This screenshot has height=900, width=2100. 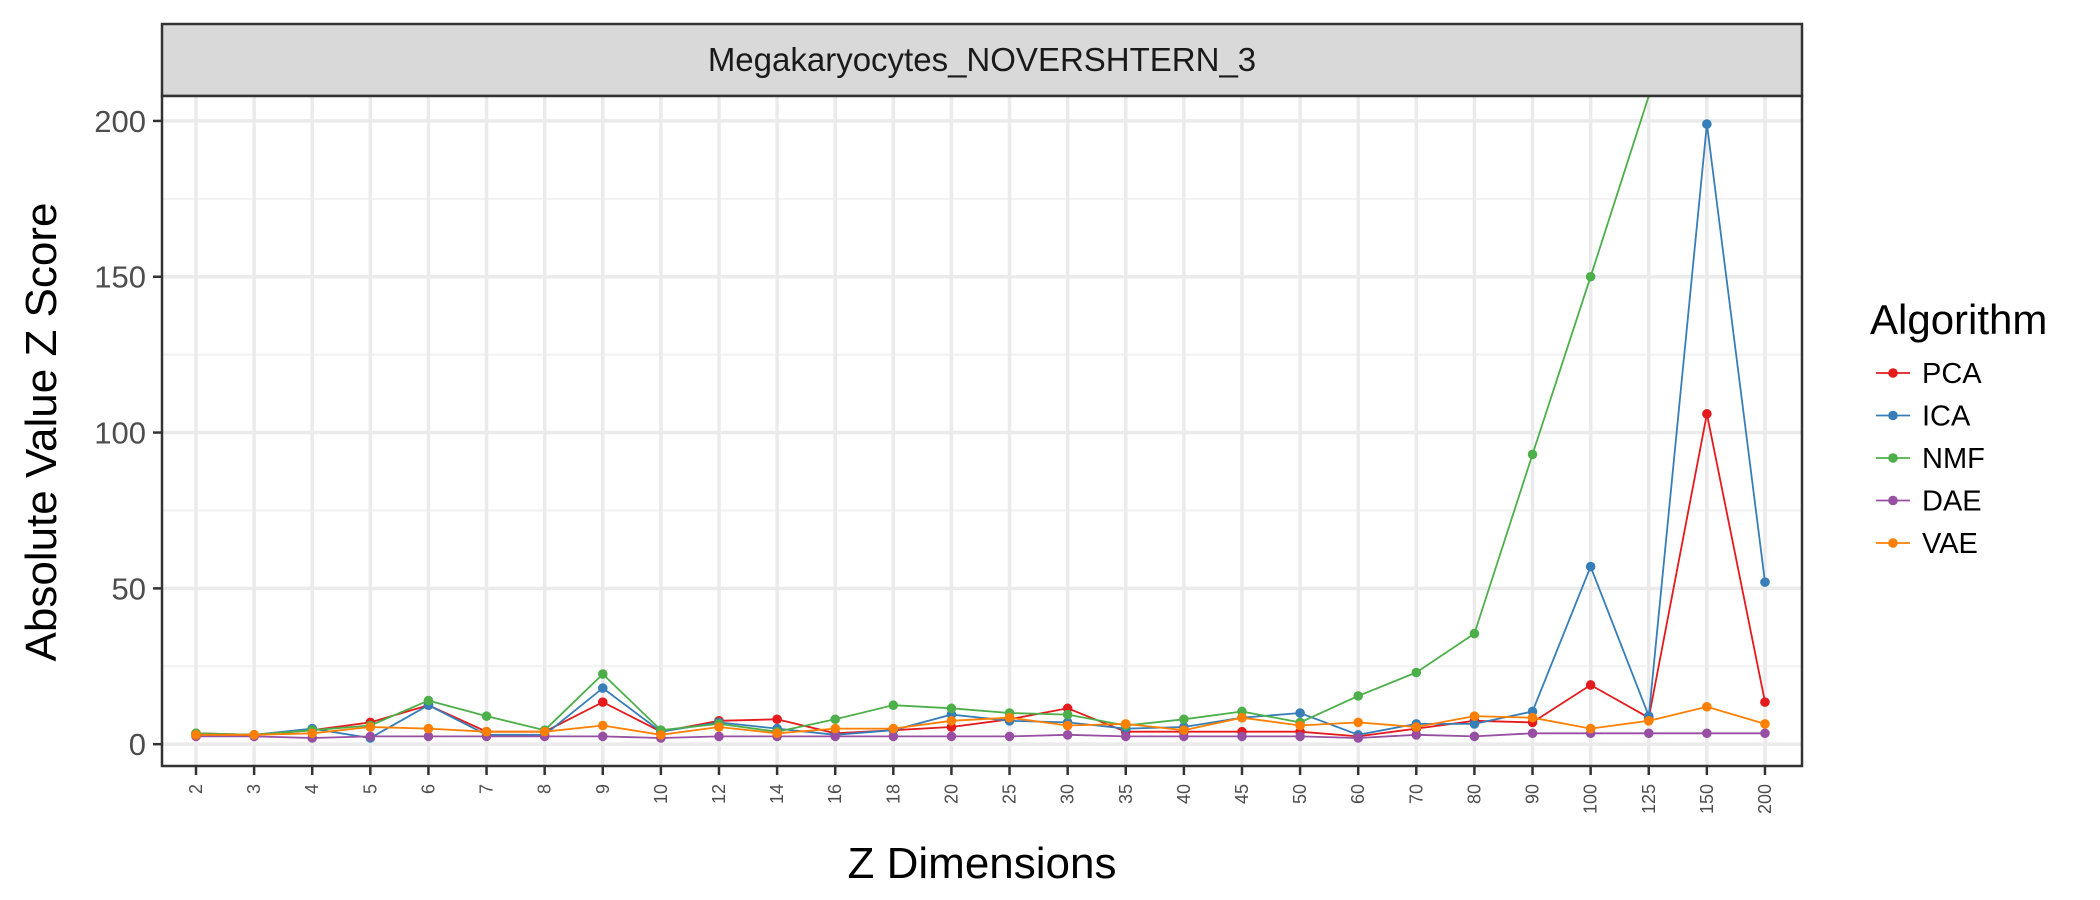 I want to click on x-tick-label: 6, so click(x=428, y=789).